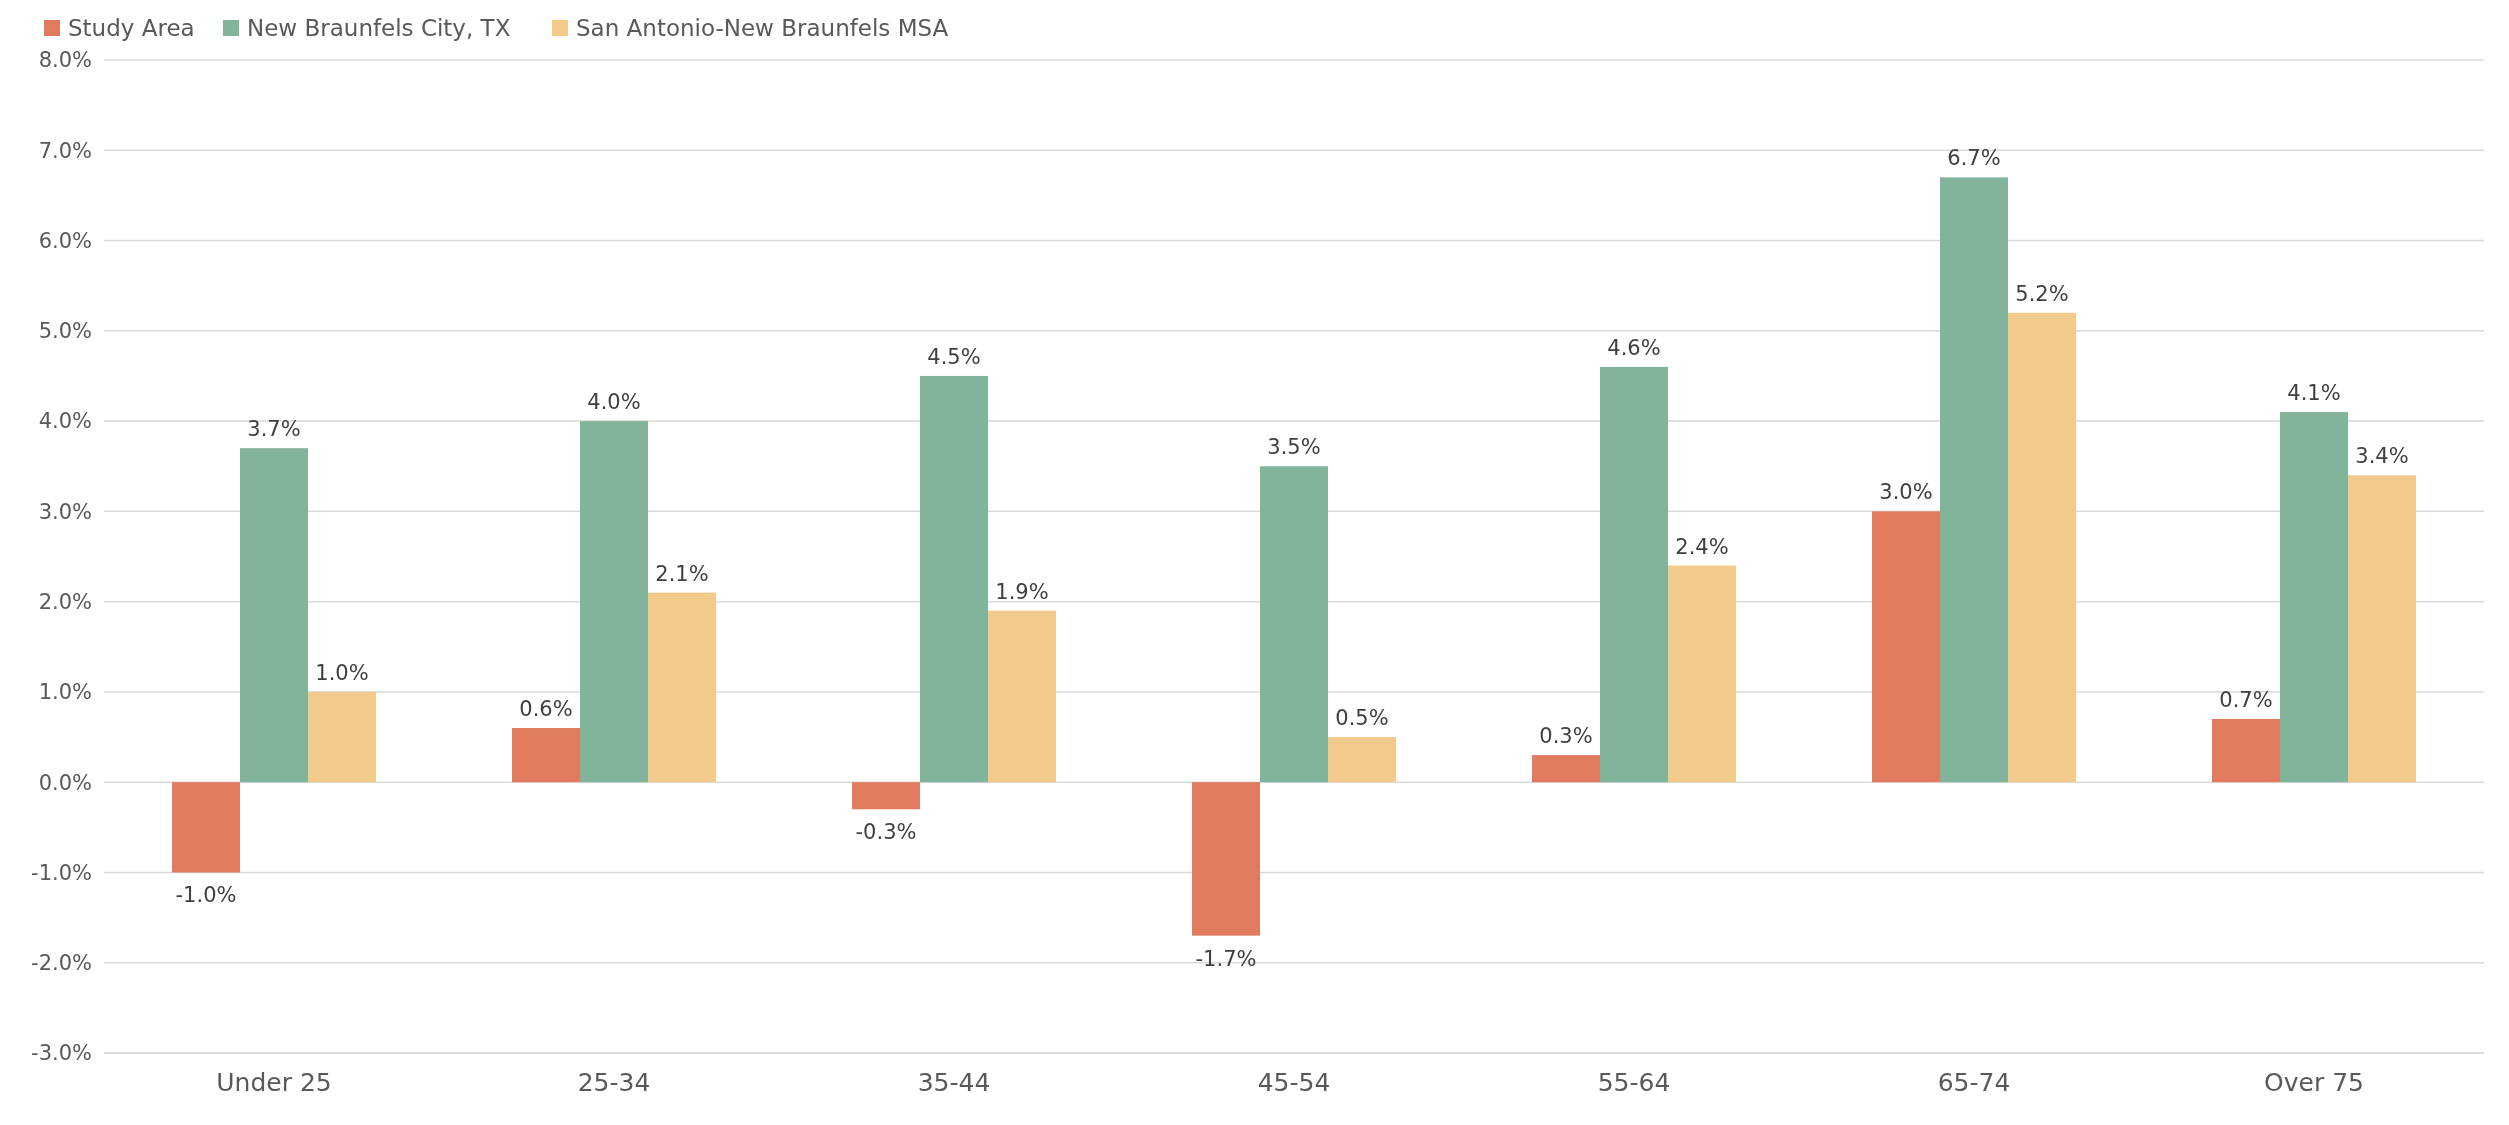  Describe the element at coordinates (206, 895) in the screenshot. I see `data-label: -1.0%` at that location.